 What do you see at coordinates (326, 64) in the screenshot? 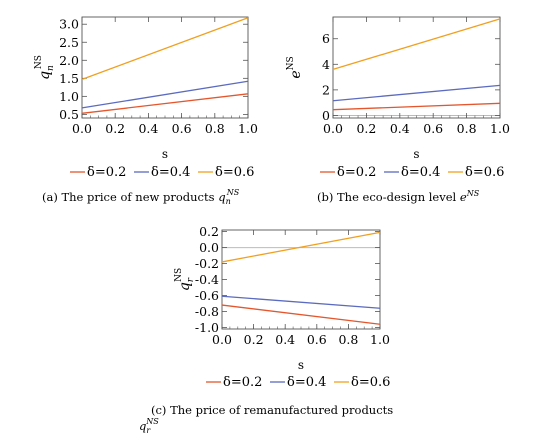
I see `y-tick-label: 4` at bounding box center [326, 64].